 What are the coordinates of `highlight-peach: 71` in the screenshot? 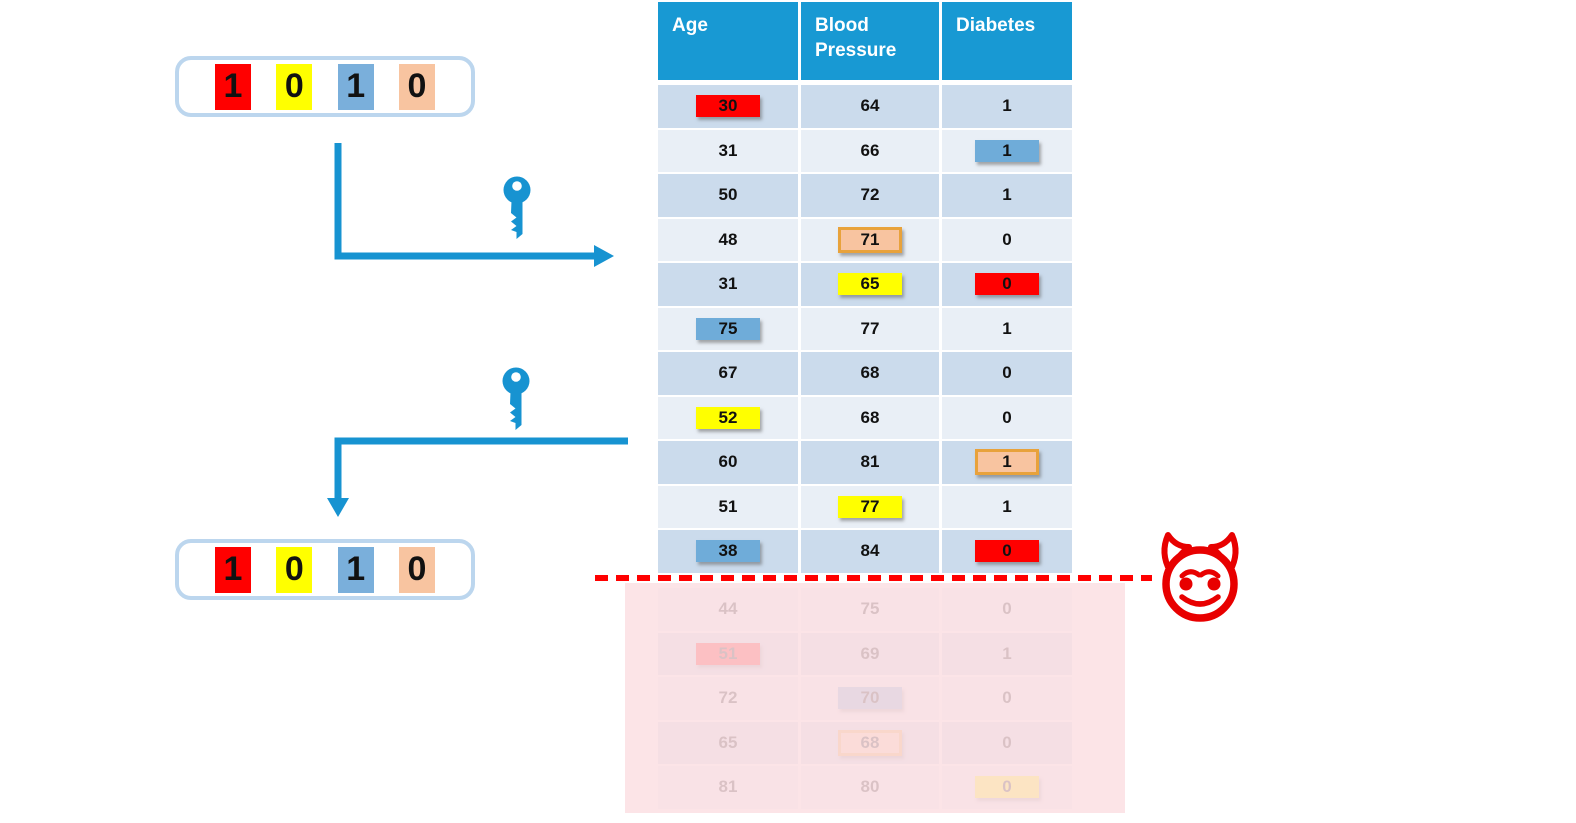 It's located at (870, 239).